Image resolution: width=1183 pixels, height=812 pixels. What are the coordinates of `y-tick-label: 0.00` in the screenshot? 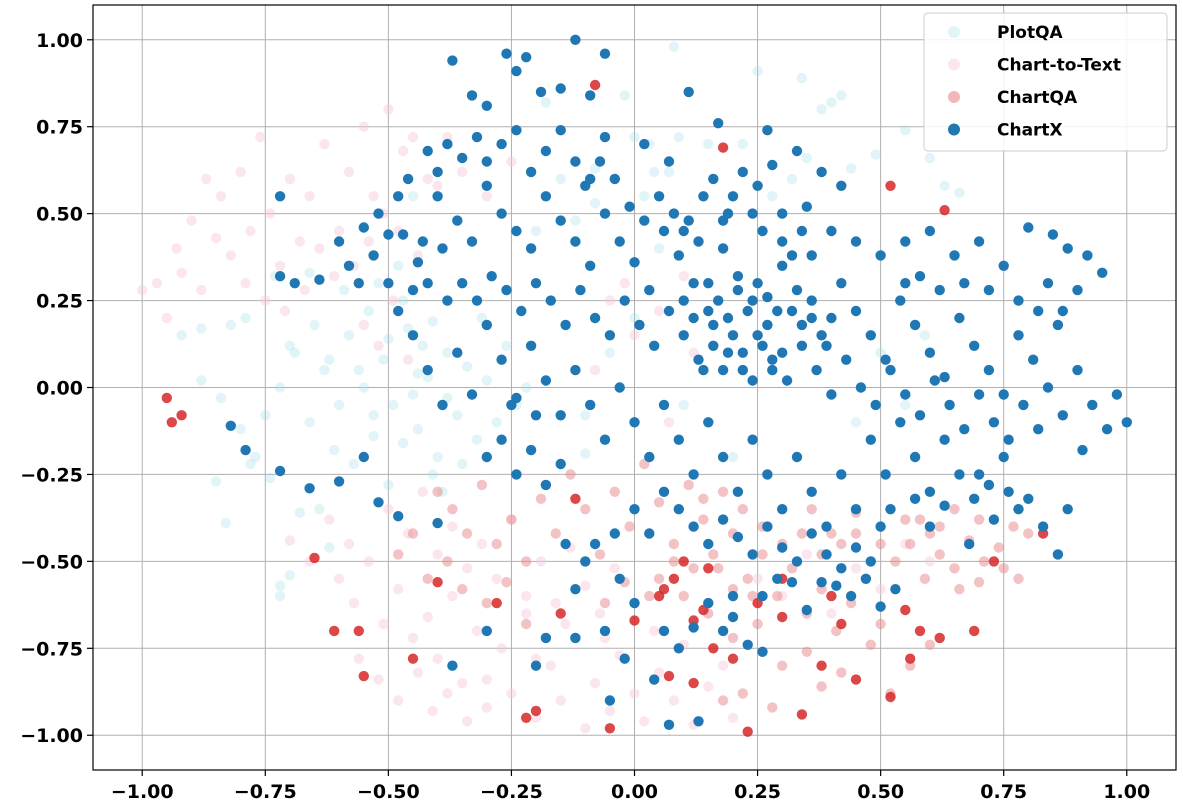 It's located at (59, 389).